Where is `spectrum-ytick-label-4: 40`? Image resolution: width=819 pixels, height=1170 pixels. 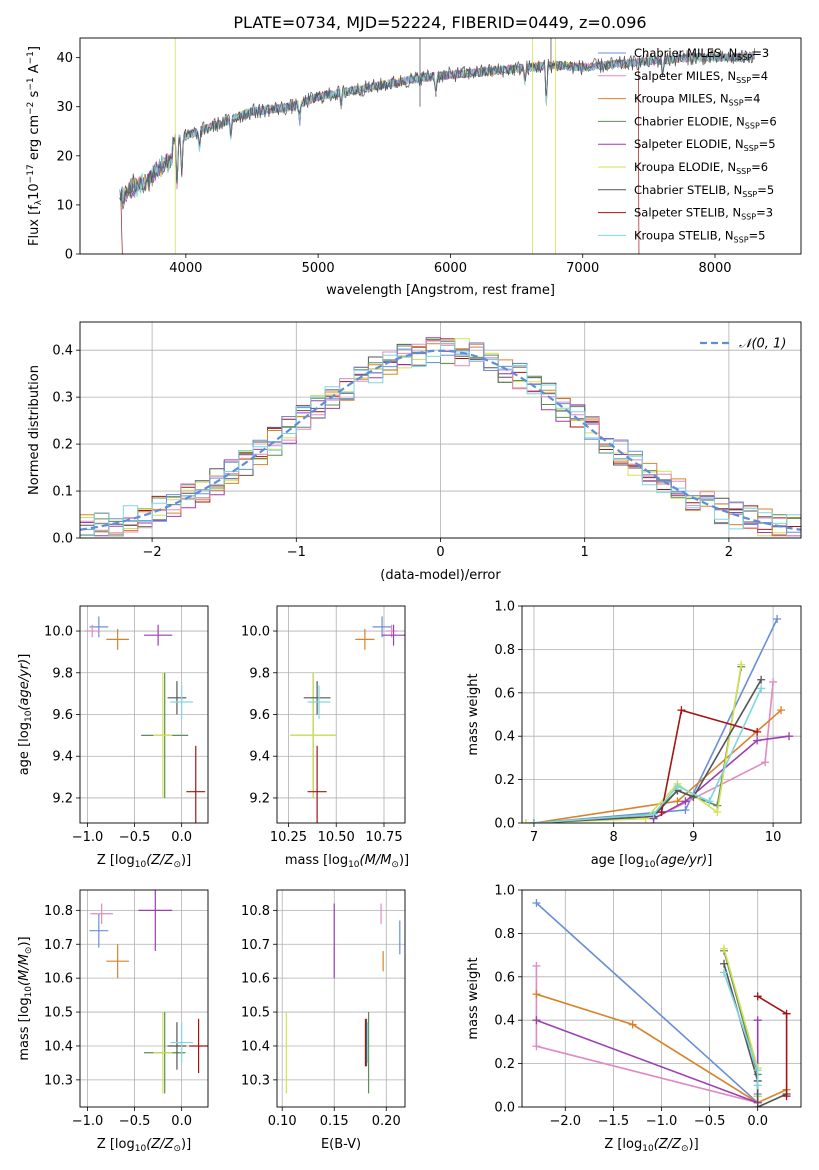 spectrum-ytick-label-4: 40 is located at coordinates (64, 58).